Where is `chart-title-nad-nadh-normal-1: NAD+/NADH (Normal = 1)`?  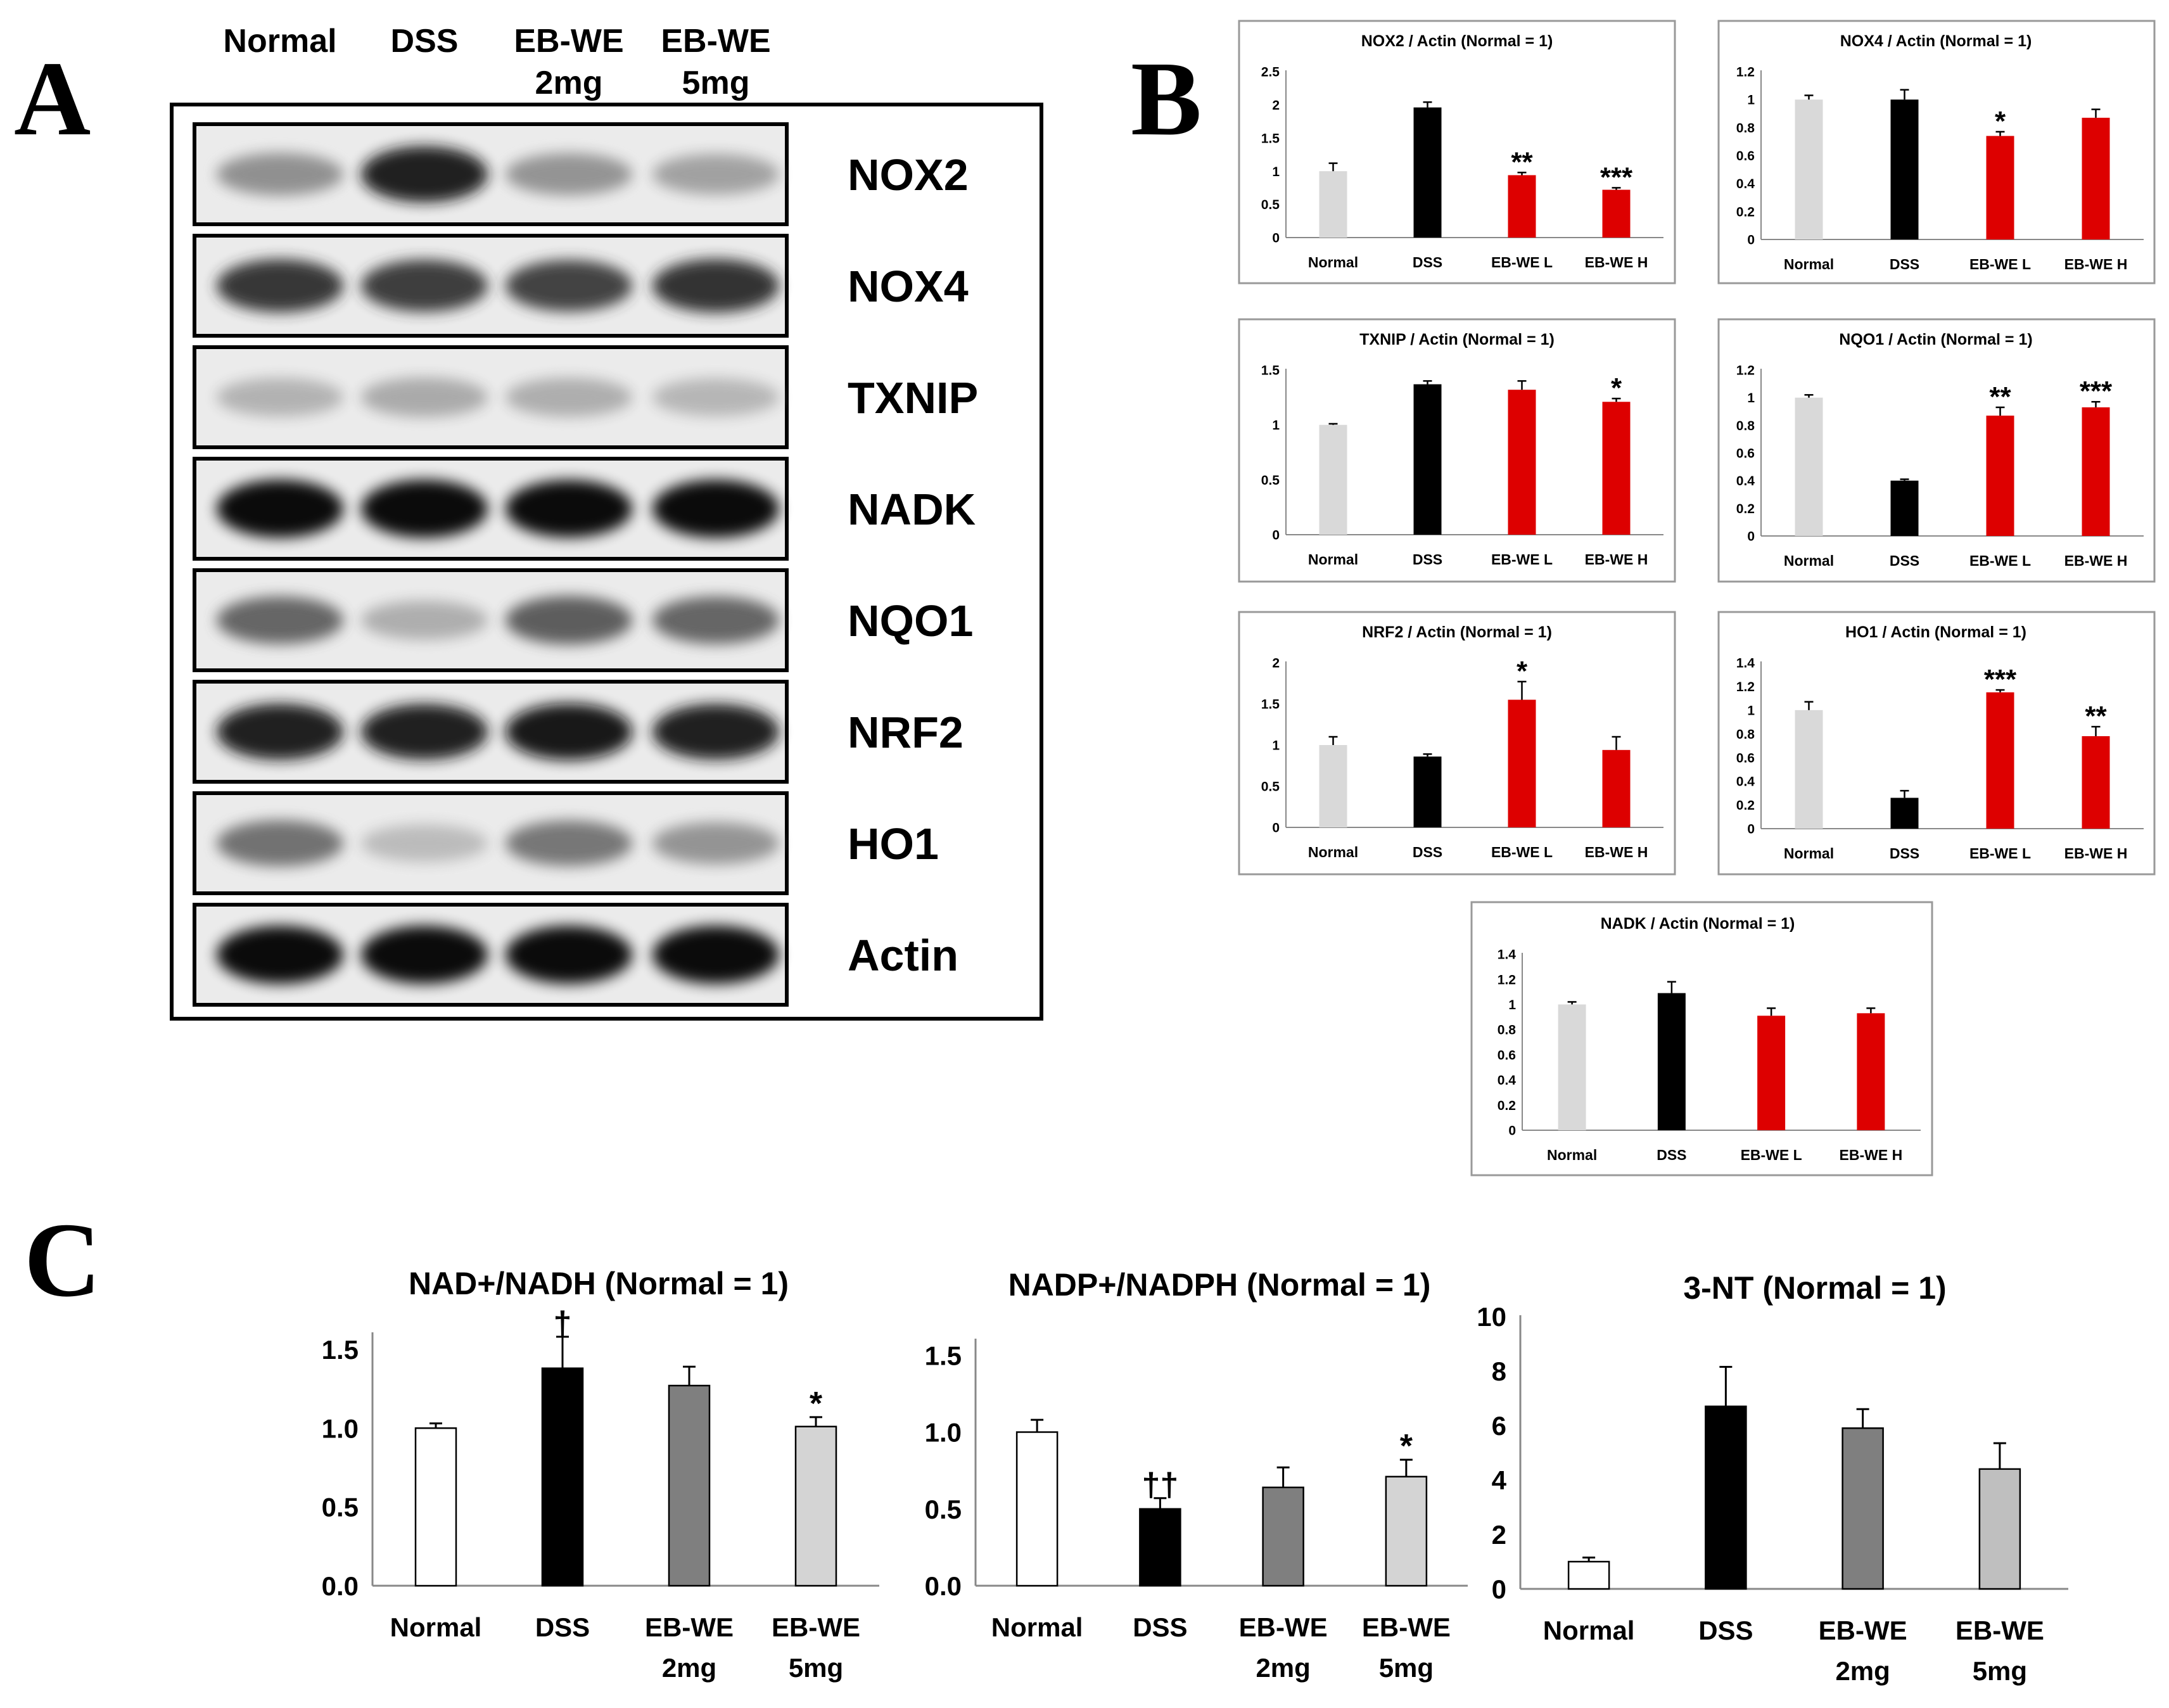
chart-title-nad-nadh-normal-1: NAD+/NADH (Normal = 1) is located at coordinates (599, 1283).